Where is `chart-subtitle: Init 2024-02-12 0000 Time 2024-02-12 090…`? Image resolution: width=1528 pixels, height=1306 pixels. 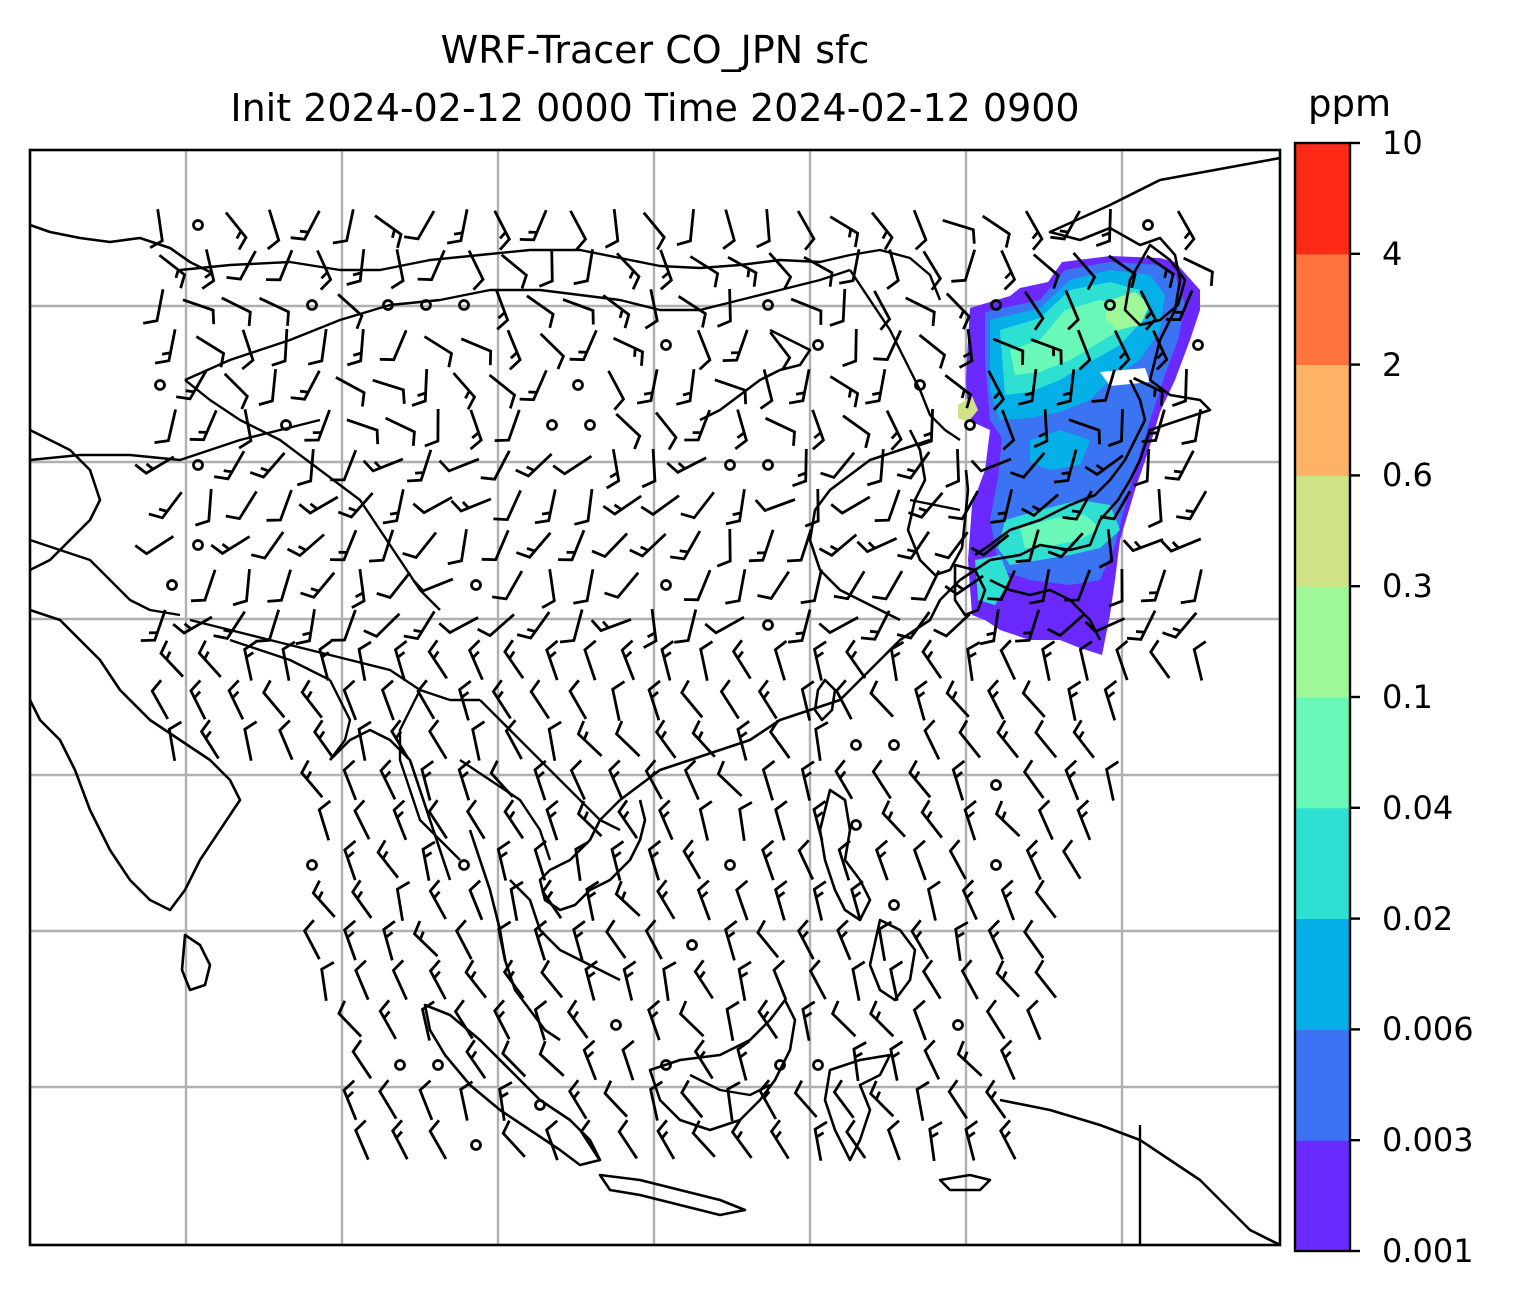 chart-subtitle: Init 2024-02-12 0000 Time 2024-02-12 090… is located at coordinates (655, 108).